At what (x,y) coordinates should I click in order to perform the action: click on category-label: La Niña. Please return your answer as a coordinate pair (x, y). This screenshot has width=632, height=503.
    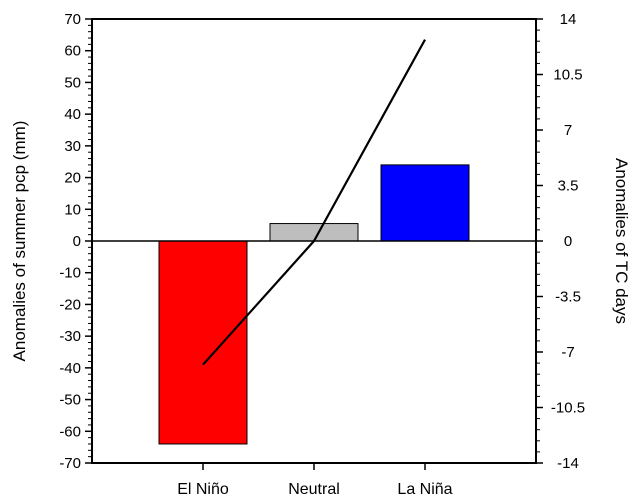
    Looking at the image, I should click on (424, 489).